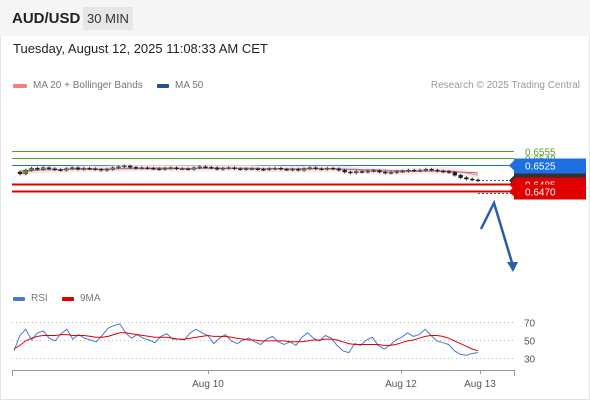 The image size is (590, 400). I want to click on x-tick-label: Aug 10, so click(208, 384).